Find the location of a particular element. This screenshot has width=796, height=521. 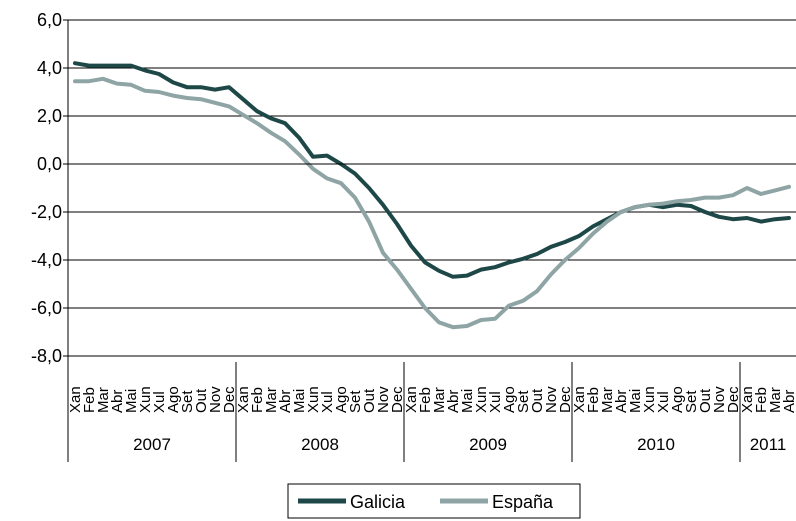

x-tick-label-year: 2009 is located at coordinates (488, 444).